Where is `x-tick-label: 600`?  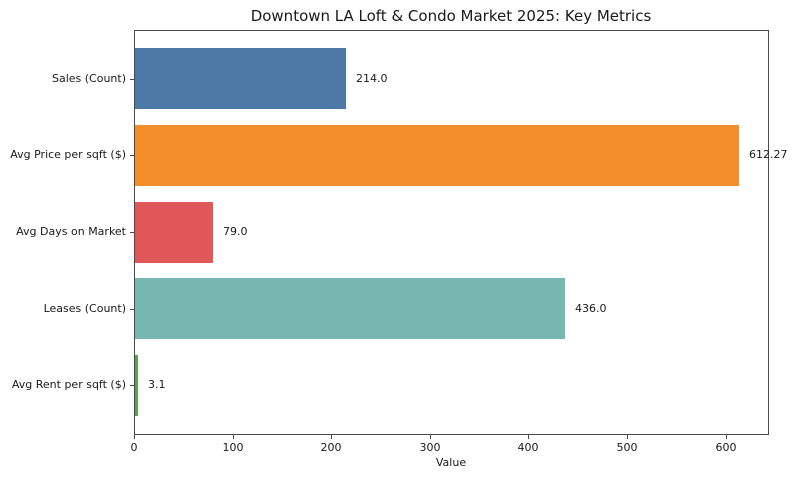
x-tick-label: 600 is located at coordinates (726, 447).